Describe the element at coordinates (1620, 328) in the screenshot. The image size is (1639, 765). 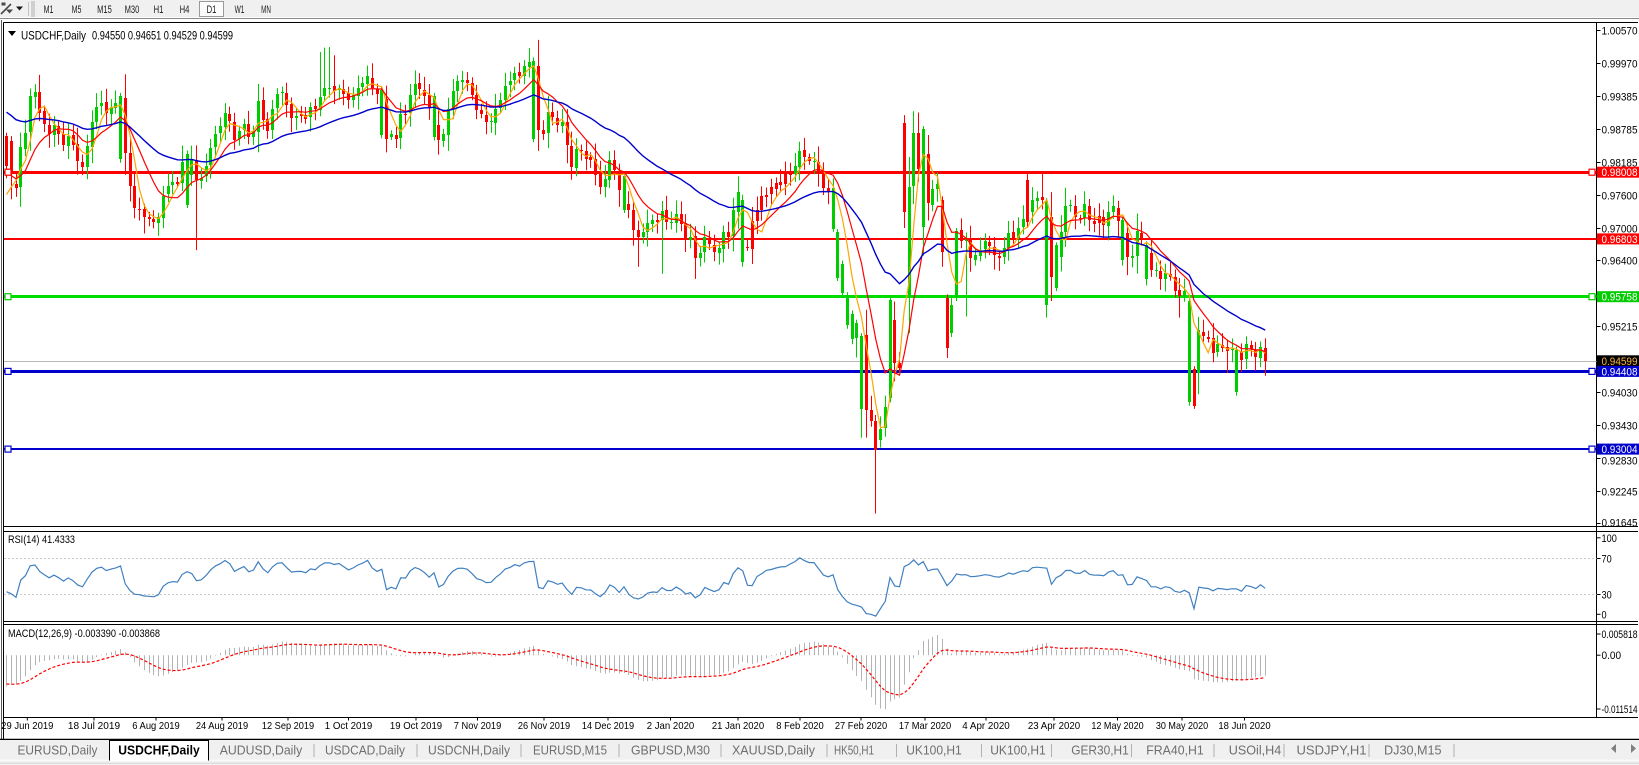
I see `svg-text: 0.95215` at that location.